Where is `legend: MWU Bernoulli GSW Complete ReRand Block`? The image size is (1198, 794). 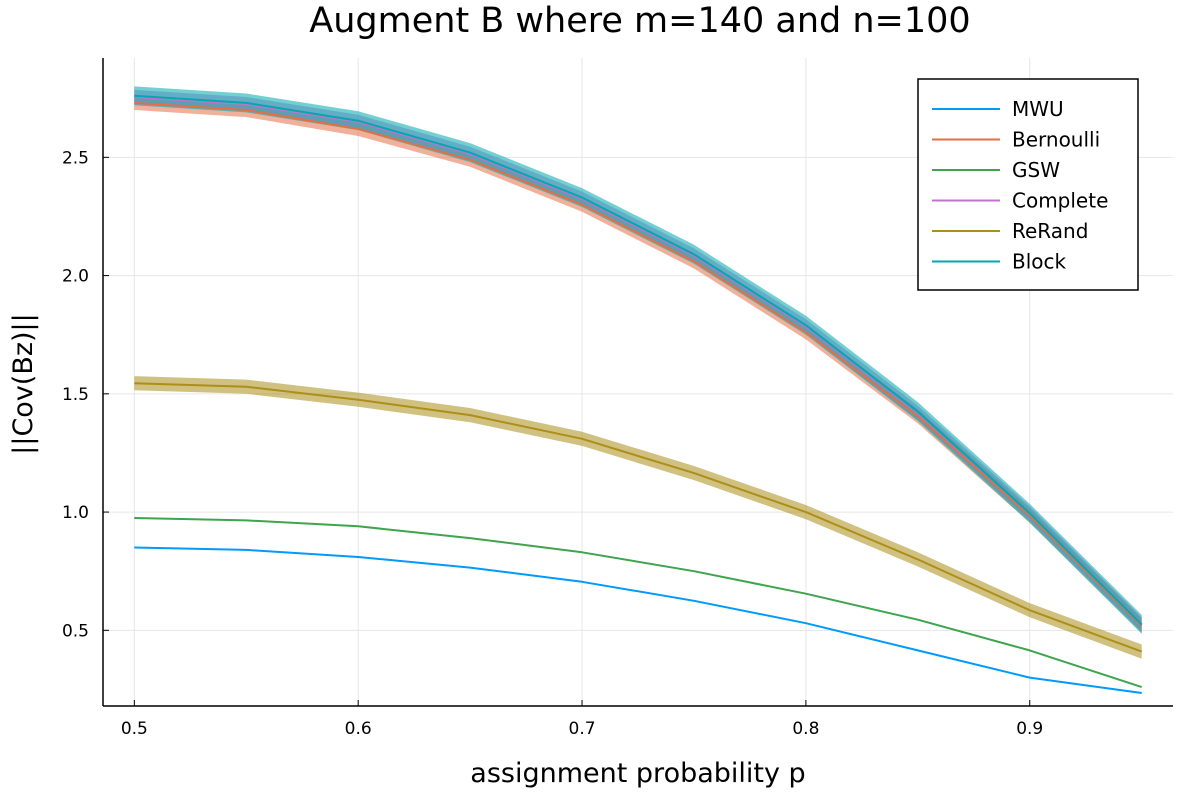
legend: MWU Bernoulli GSW Complete ReRand Block is located at coordinates (1028, 184).